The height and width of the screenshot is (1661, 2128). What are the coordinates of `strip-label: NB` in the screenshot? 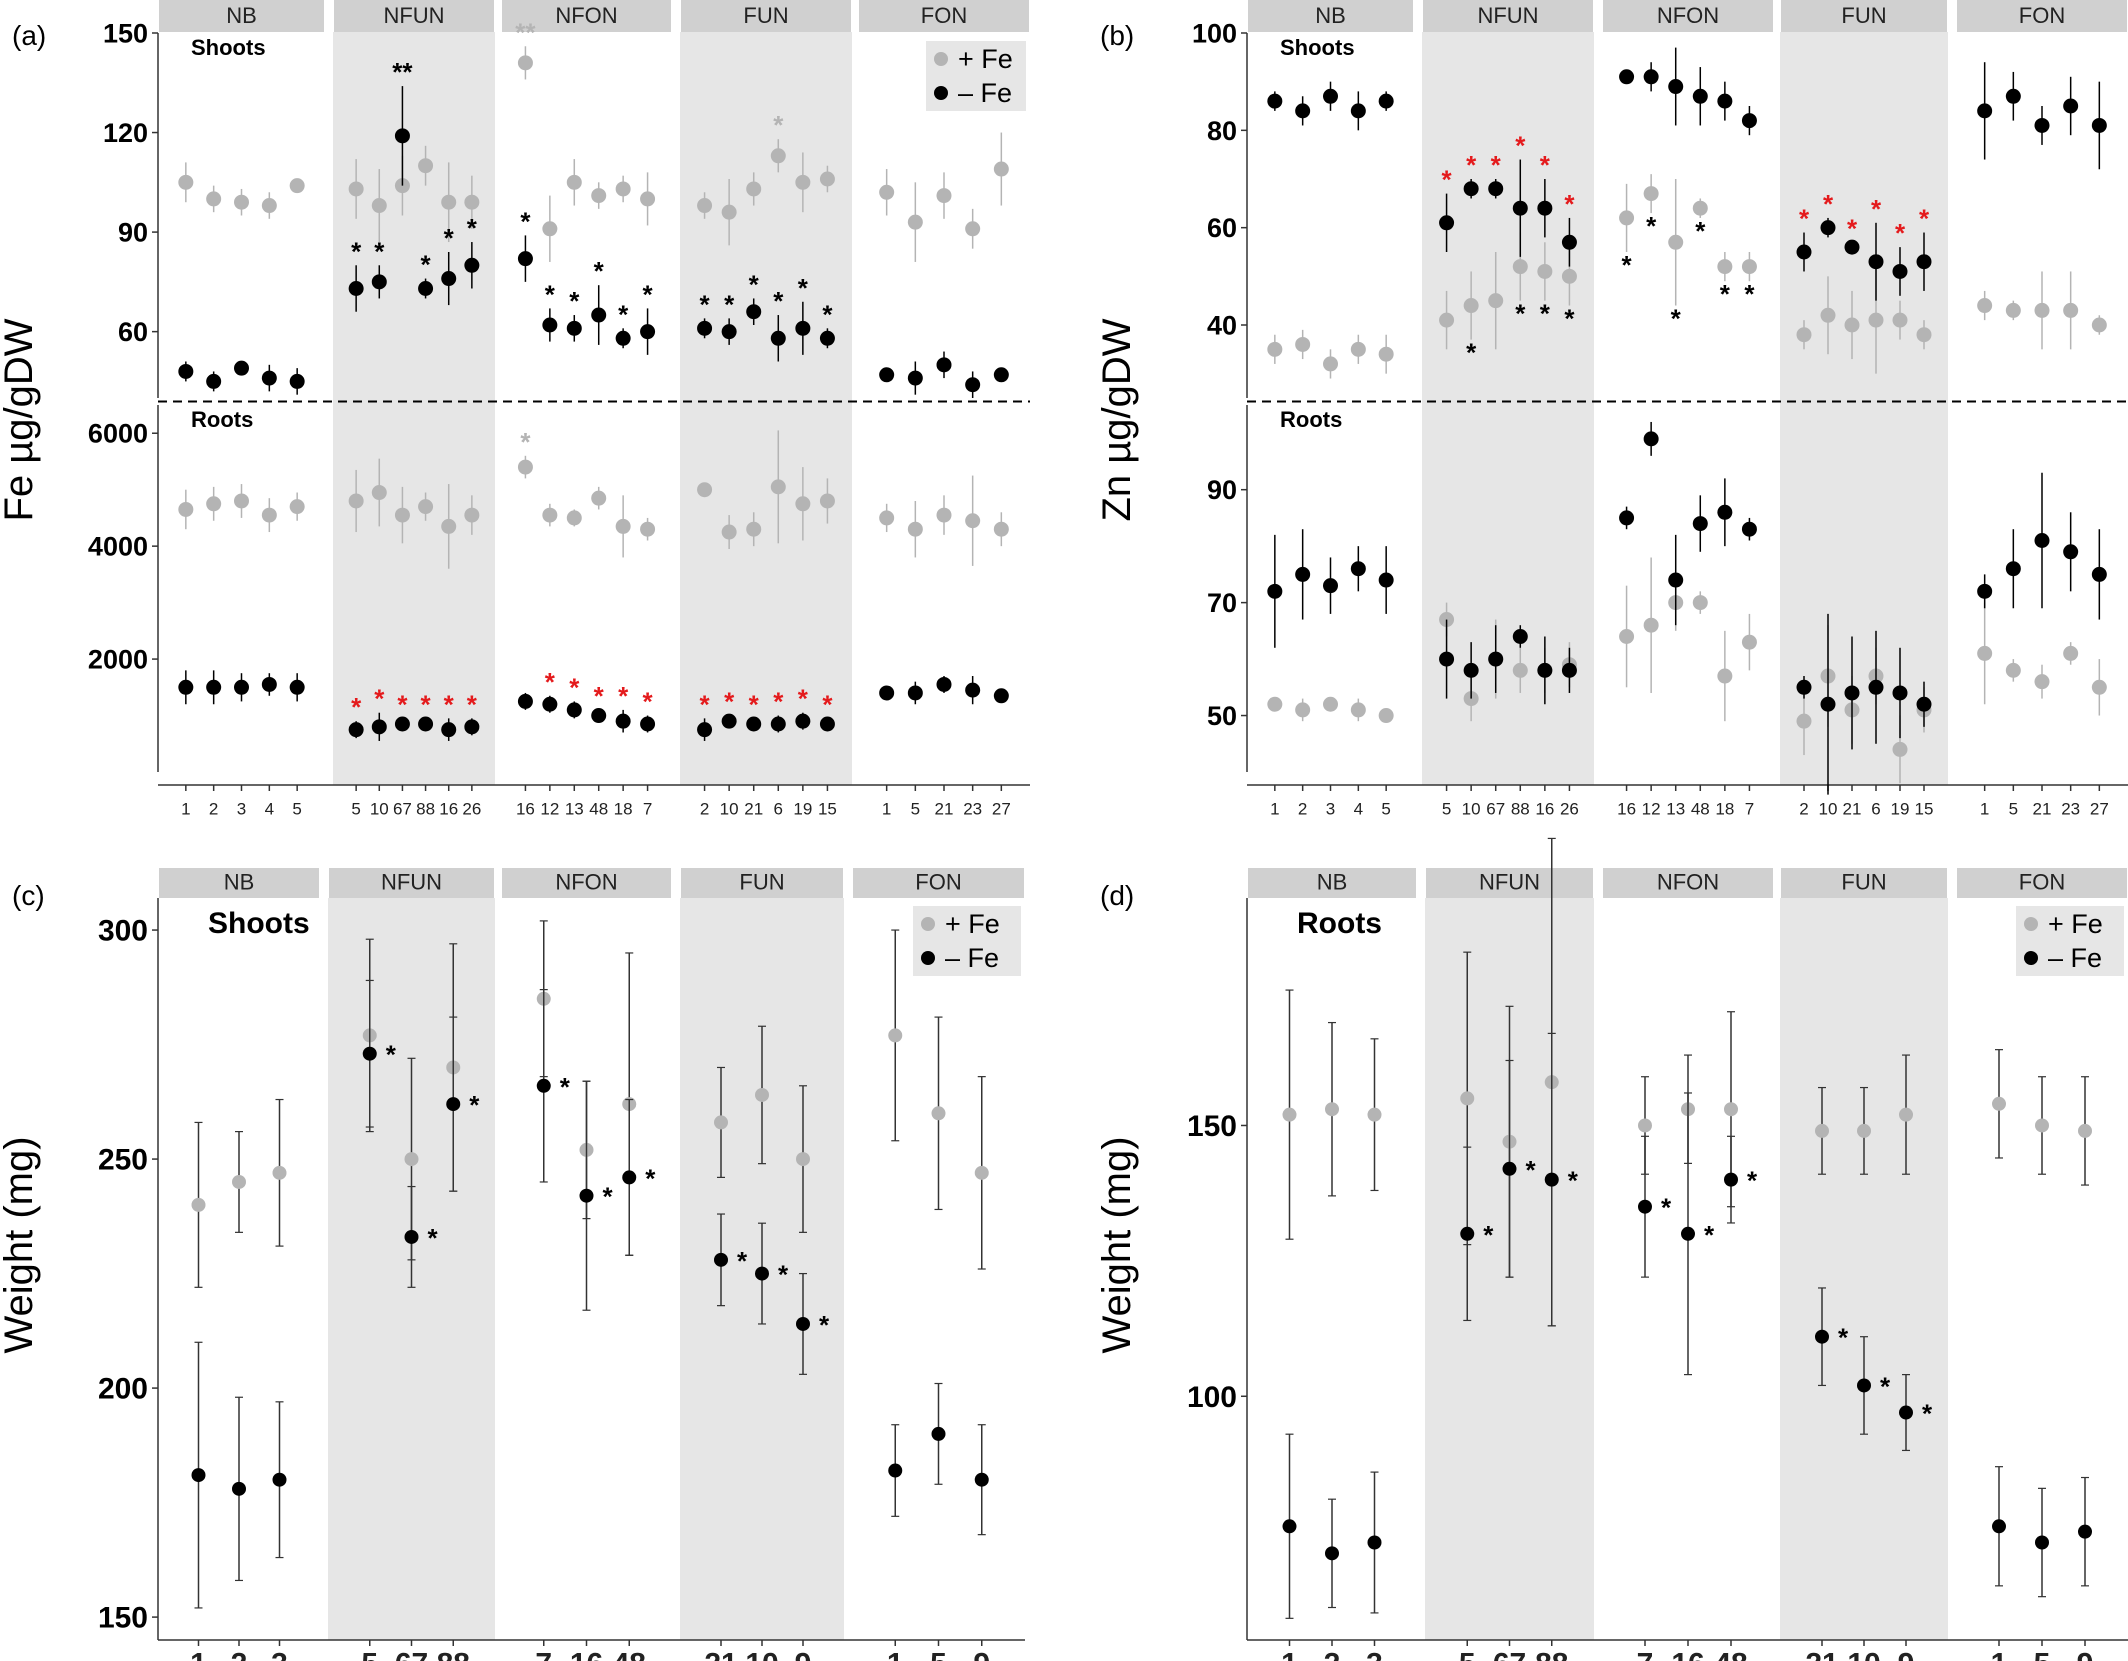 It's located at (239, 882).